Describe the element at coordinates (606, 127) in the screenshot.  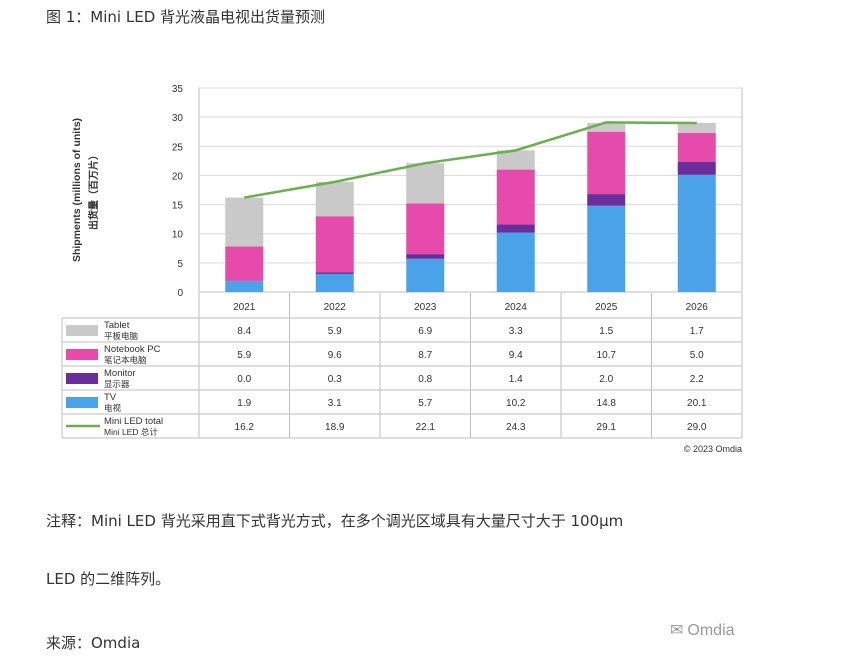
I see `bar-tablet-2025` at that location.